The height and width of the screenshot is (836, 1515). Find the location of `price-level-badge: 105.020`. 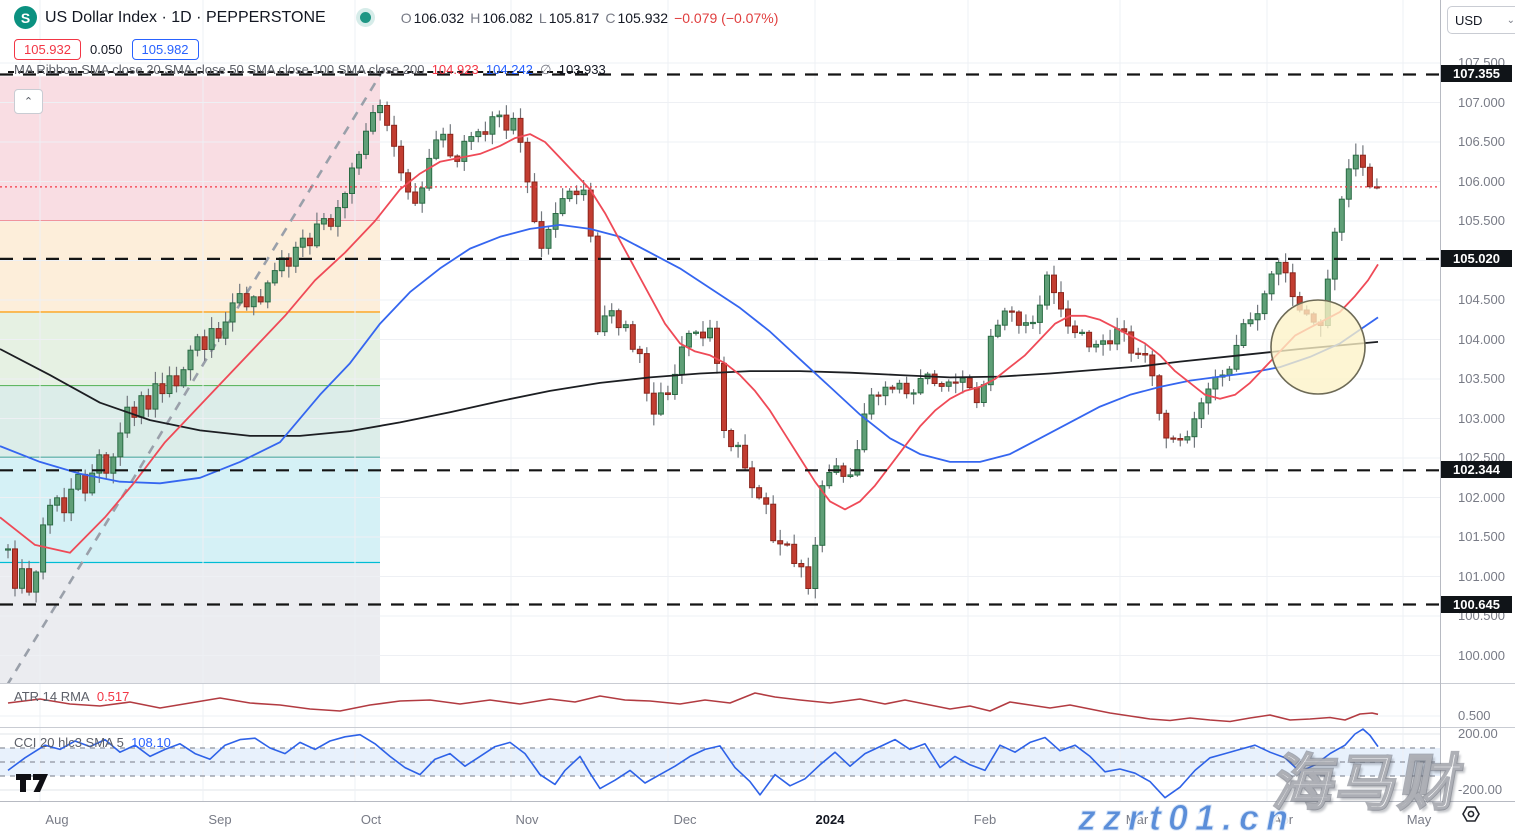

price-level-badge: 105.020 is located at coordinates (1476, 258).